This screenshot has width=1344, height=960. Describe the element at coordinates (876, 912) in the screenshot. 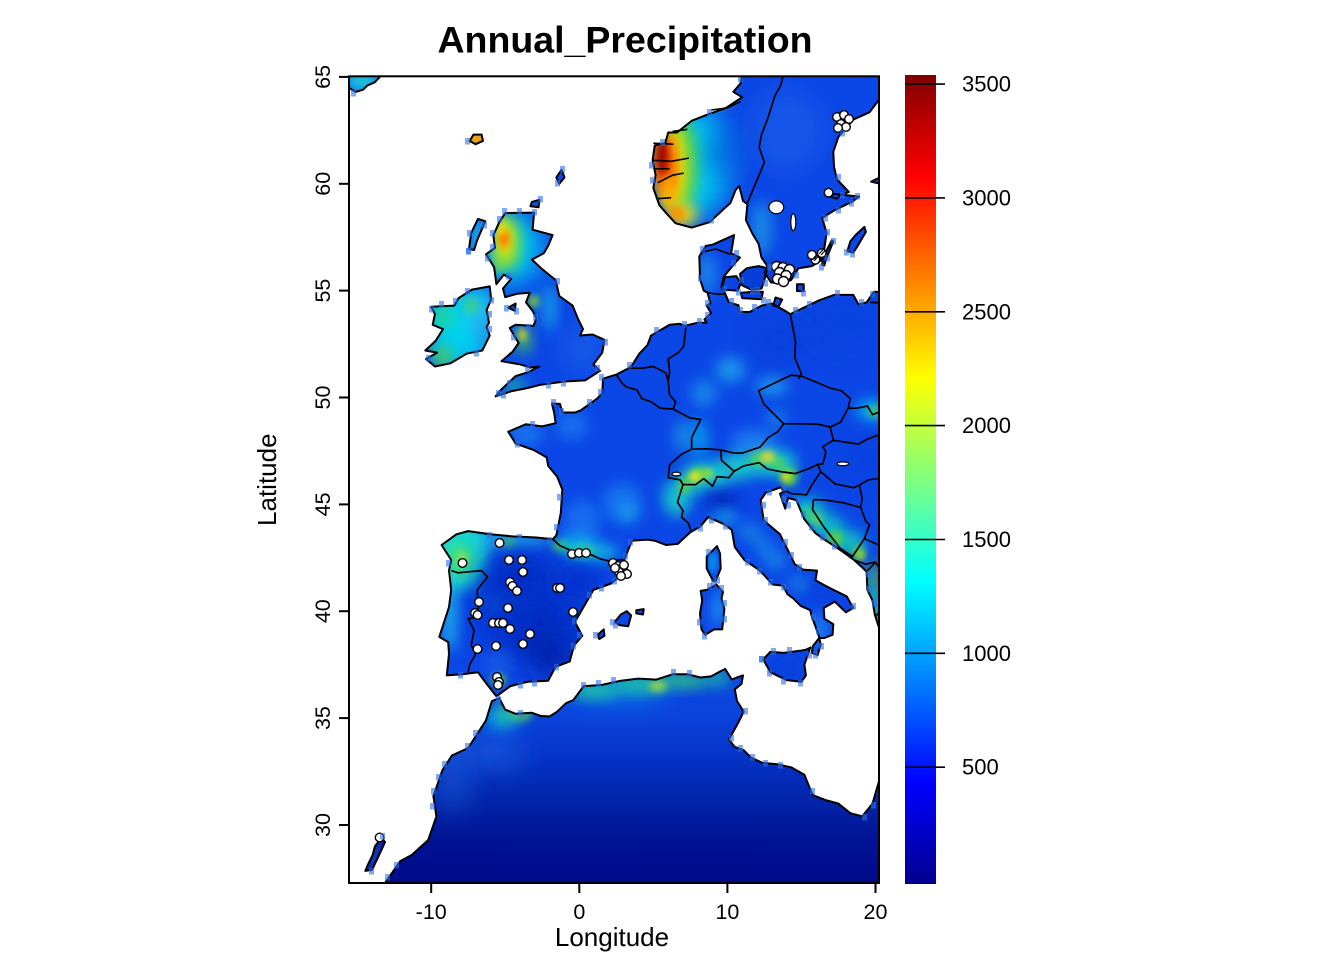

I see `svg-text: 20` at that location.